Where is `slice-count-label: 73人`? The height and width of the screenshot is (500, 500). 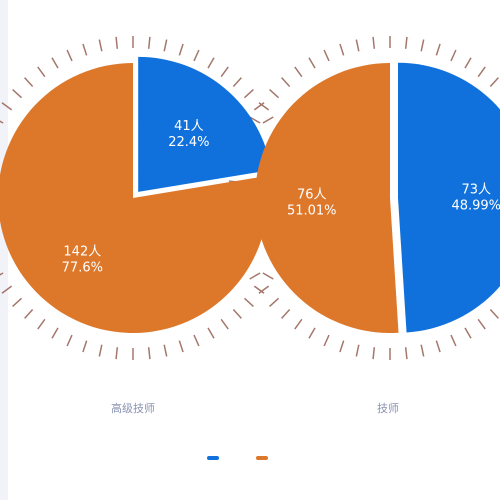 slice-count-label: 73人 is located at coordinates (476, 189).